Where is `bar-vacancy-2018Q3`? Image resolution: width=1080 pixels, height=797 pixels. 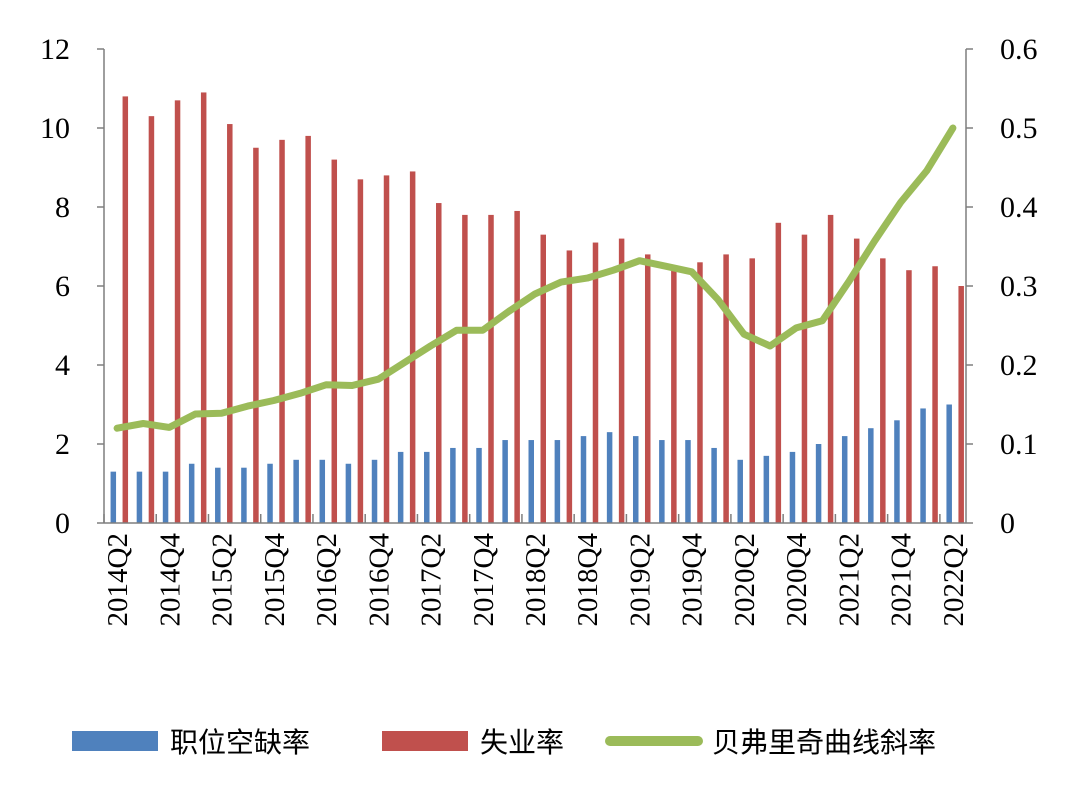
bar-vacancy-2018Q3 is located at coordinates (557, 481).